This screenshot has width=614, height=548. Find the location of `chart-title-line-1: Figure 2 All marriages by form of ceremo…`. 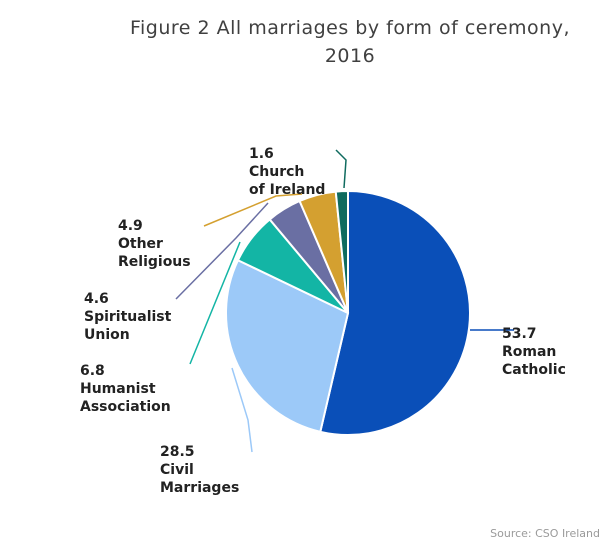

chart-title-line-1: Figure 2 All marriages by form of ceremo… is located at coordinates (350, 28).